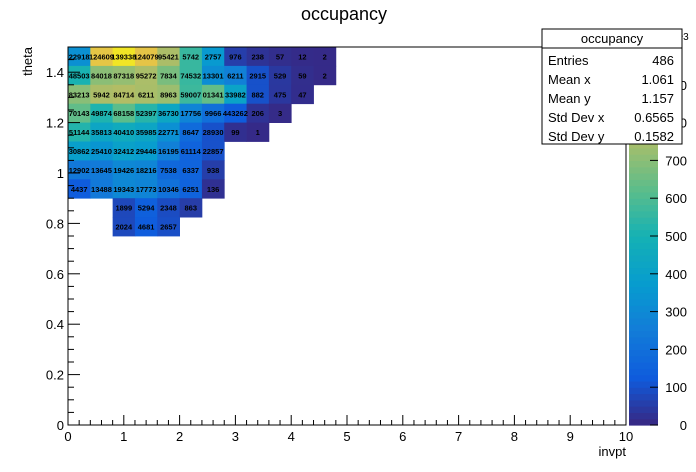 This screenshot has width=696, height=472. What do you see at coordinates (123, 170) in the screenshot?
I see `heatmap-cell-label: 19426` at bounding box center [123, 170].